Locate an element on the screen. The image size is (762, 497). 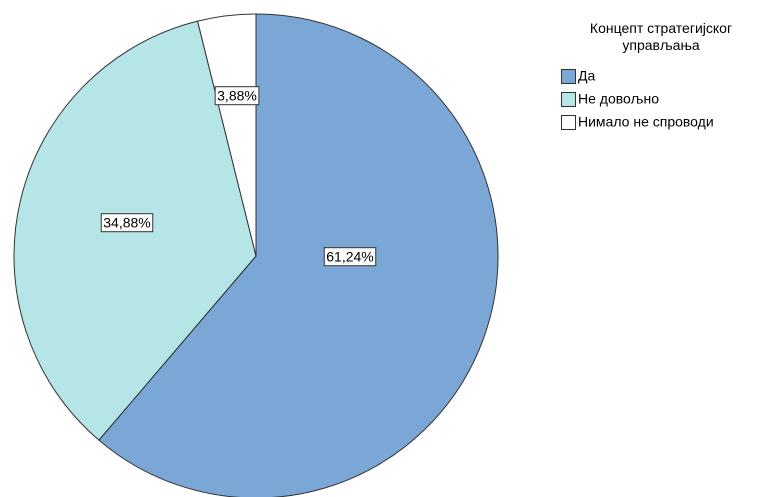
legend-title: Концепт стратегијског управљања is located at coordinates (661, 36).